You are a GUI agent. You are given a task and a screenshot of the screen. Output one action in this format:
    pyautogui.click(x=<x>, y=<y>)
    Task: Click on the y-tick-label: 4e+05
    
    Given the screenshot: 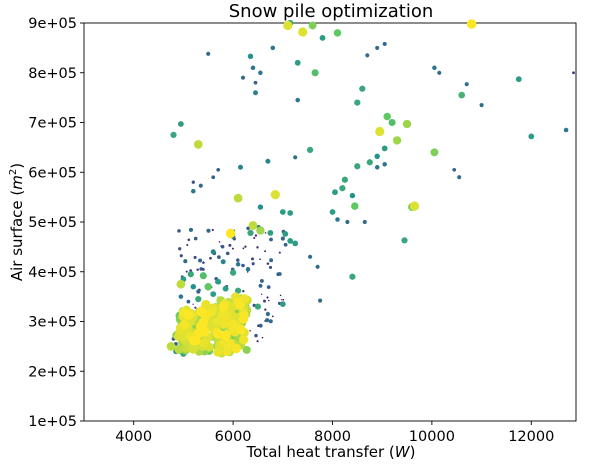 What is the action you would take?
    pyautogui.click(x=52, y=273)
    